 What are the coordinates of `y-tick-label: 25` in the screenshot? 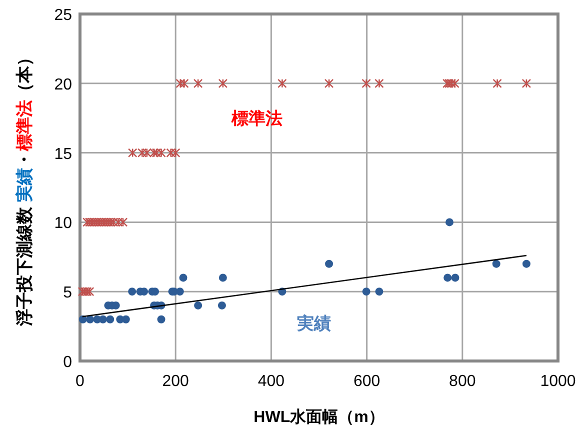 It's located at (63, 15).